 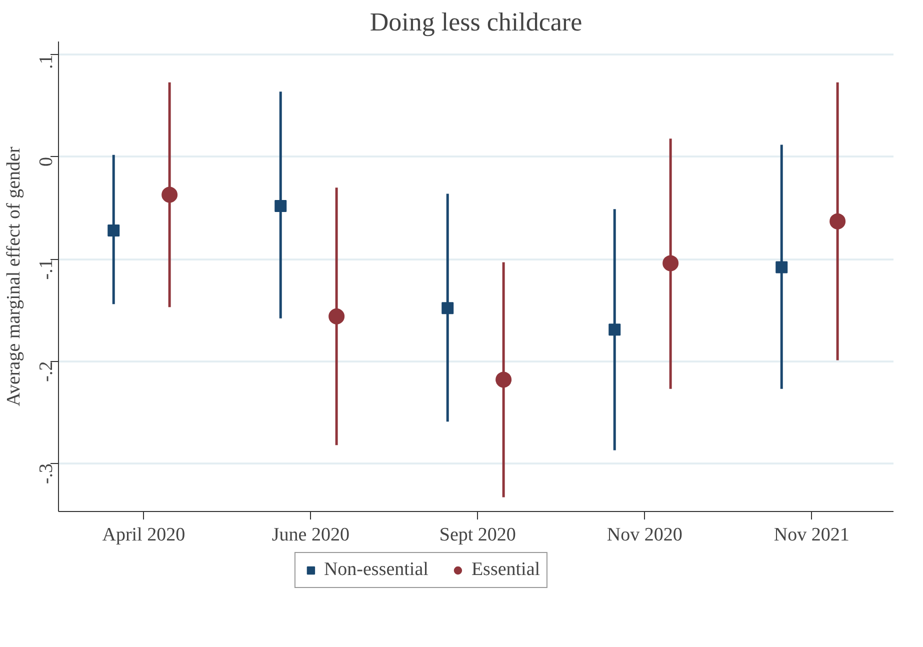 I want to click on chart-title: Doing less childcare, so click(x=476, y=22).